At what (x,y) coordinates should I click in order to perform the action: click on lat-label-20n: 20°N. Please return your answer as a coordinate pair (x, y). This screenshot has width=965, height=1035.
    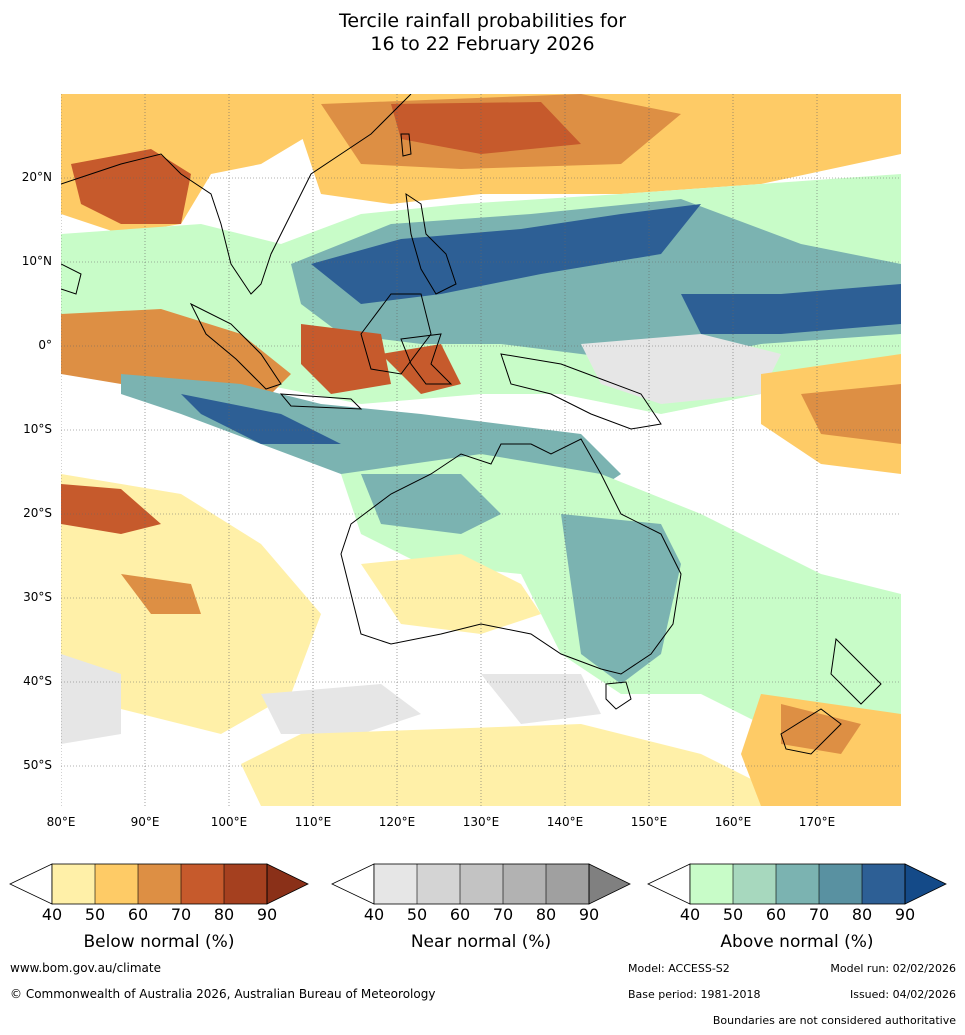
    Looking at the image, I should click on (36, 177).